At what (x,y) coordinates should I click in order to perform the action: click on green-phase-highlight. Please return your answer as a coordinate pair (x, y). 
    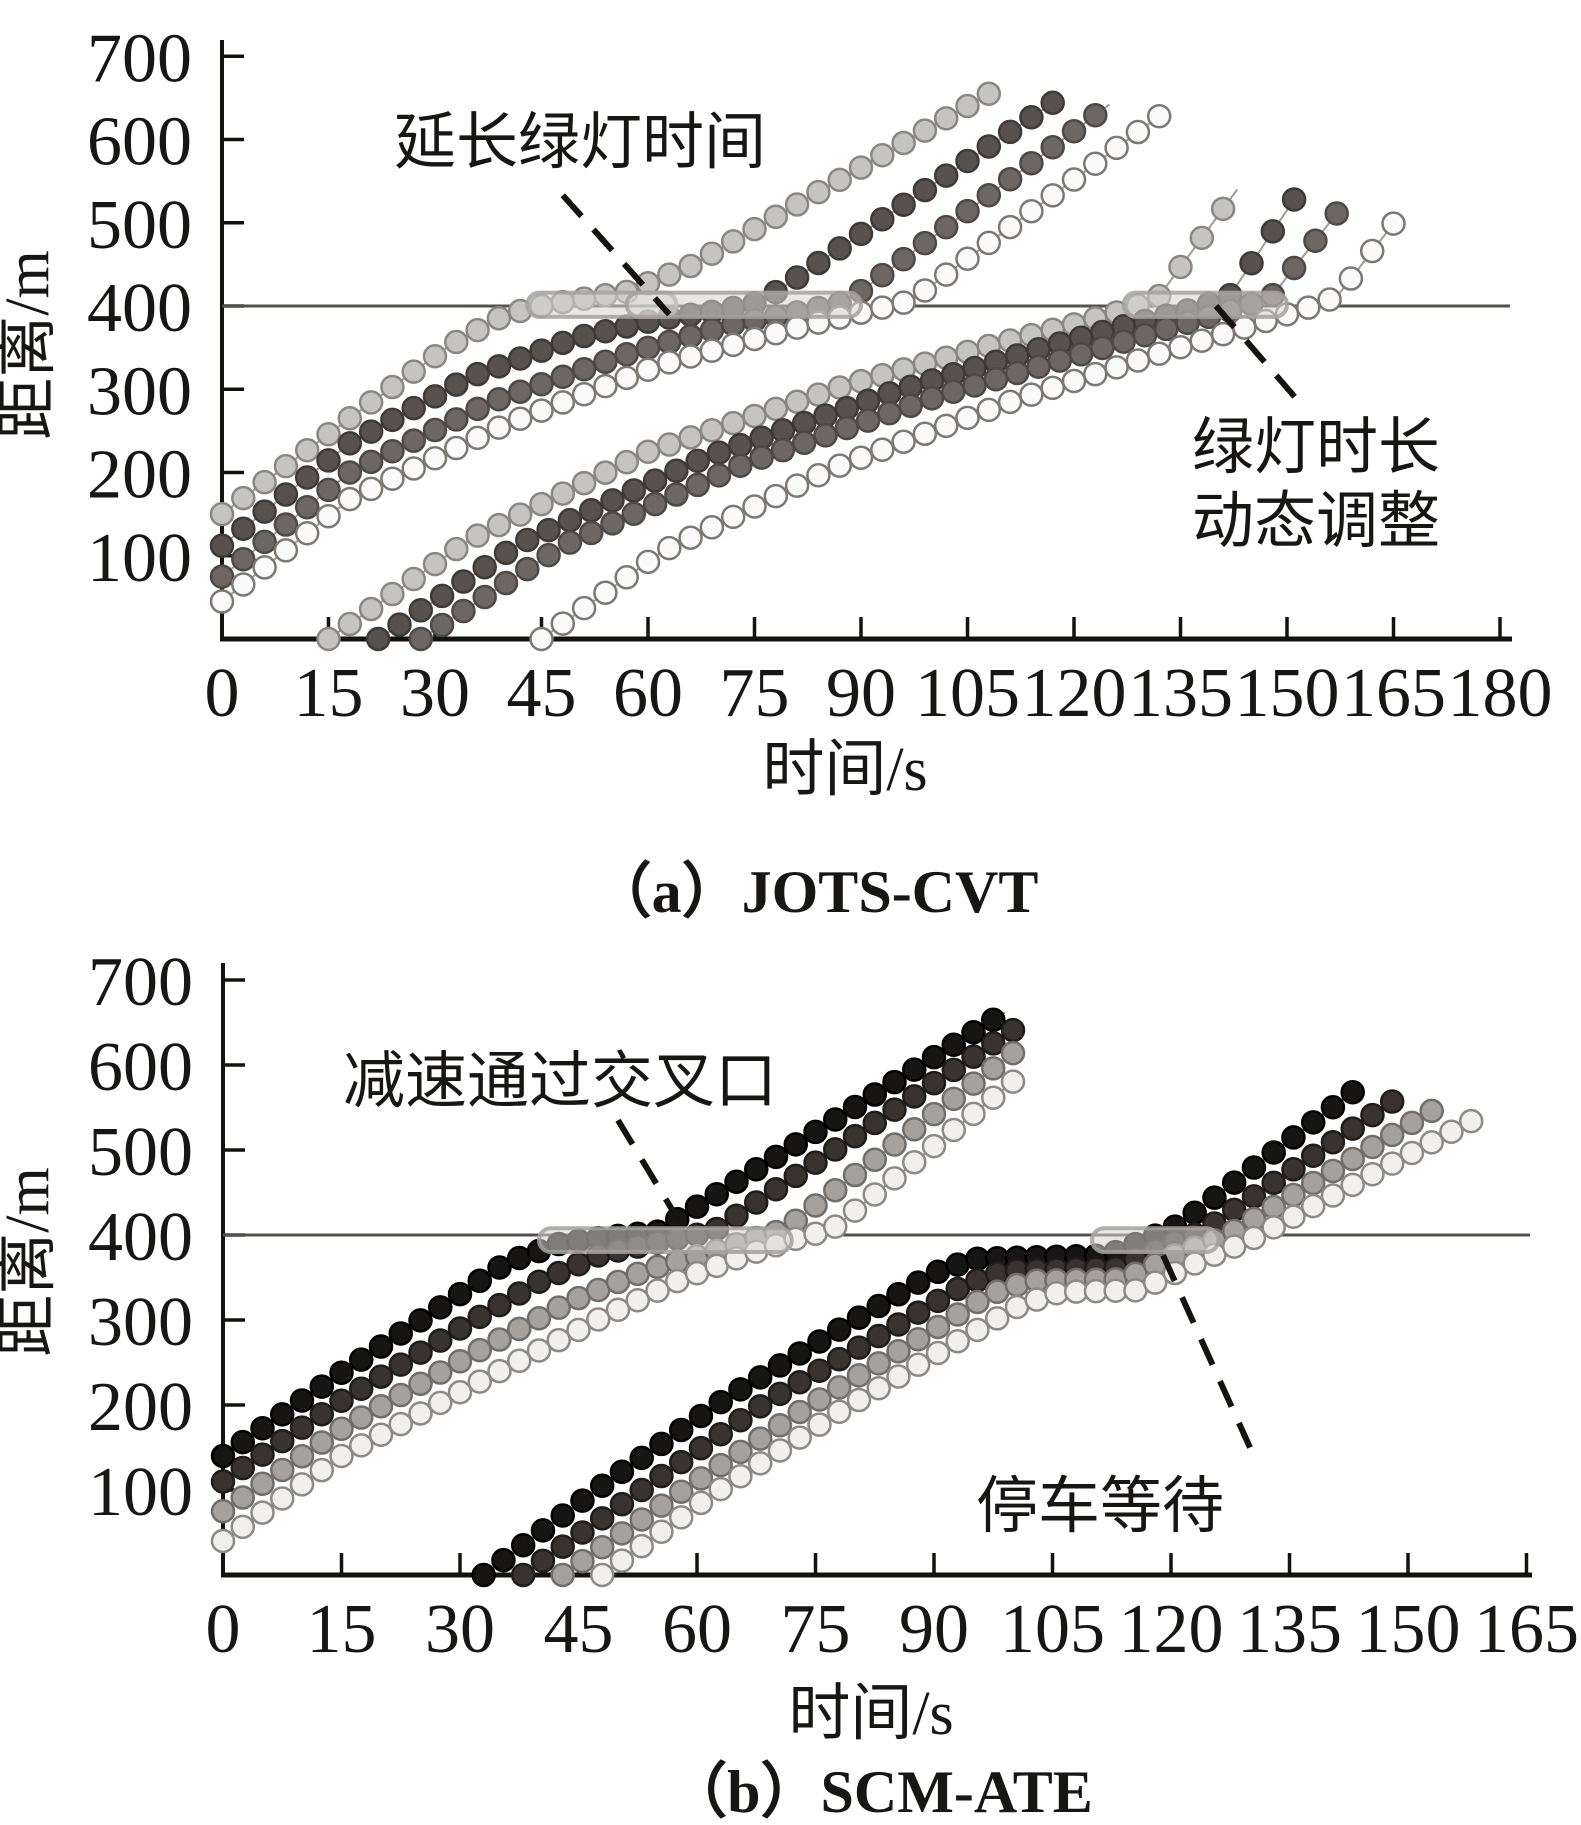
    Looking at the image, I should click on (1205, 304).